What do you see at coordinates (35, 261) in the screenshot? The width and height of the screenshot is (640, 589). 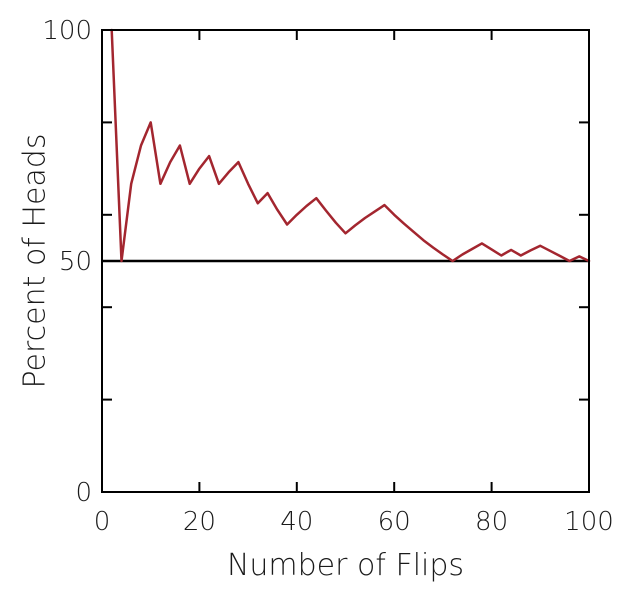 I see `y-axis-label: Percent of Heads` at bounding box center [35, 261].